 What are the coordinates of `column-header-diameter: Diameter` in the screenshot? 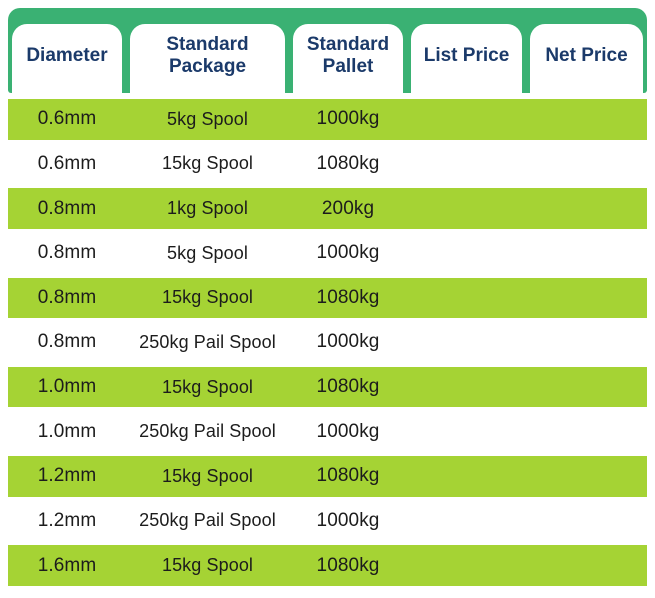 It's located at (67, 58).